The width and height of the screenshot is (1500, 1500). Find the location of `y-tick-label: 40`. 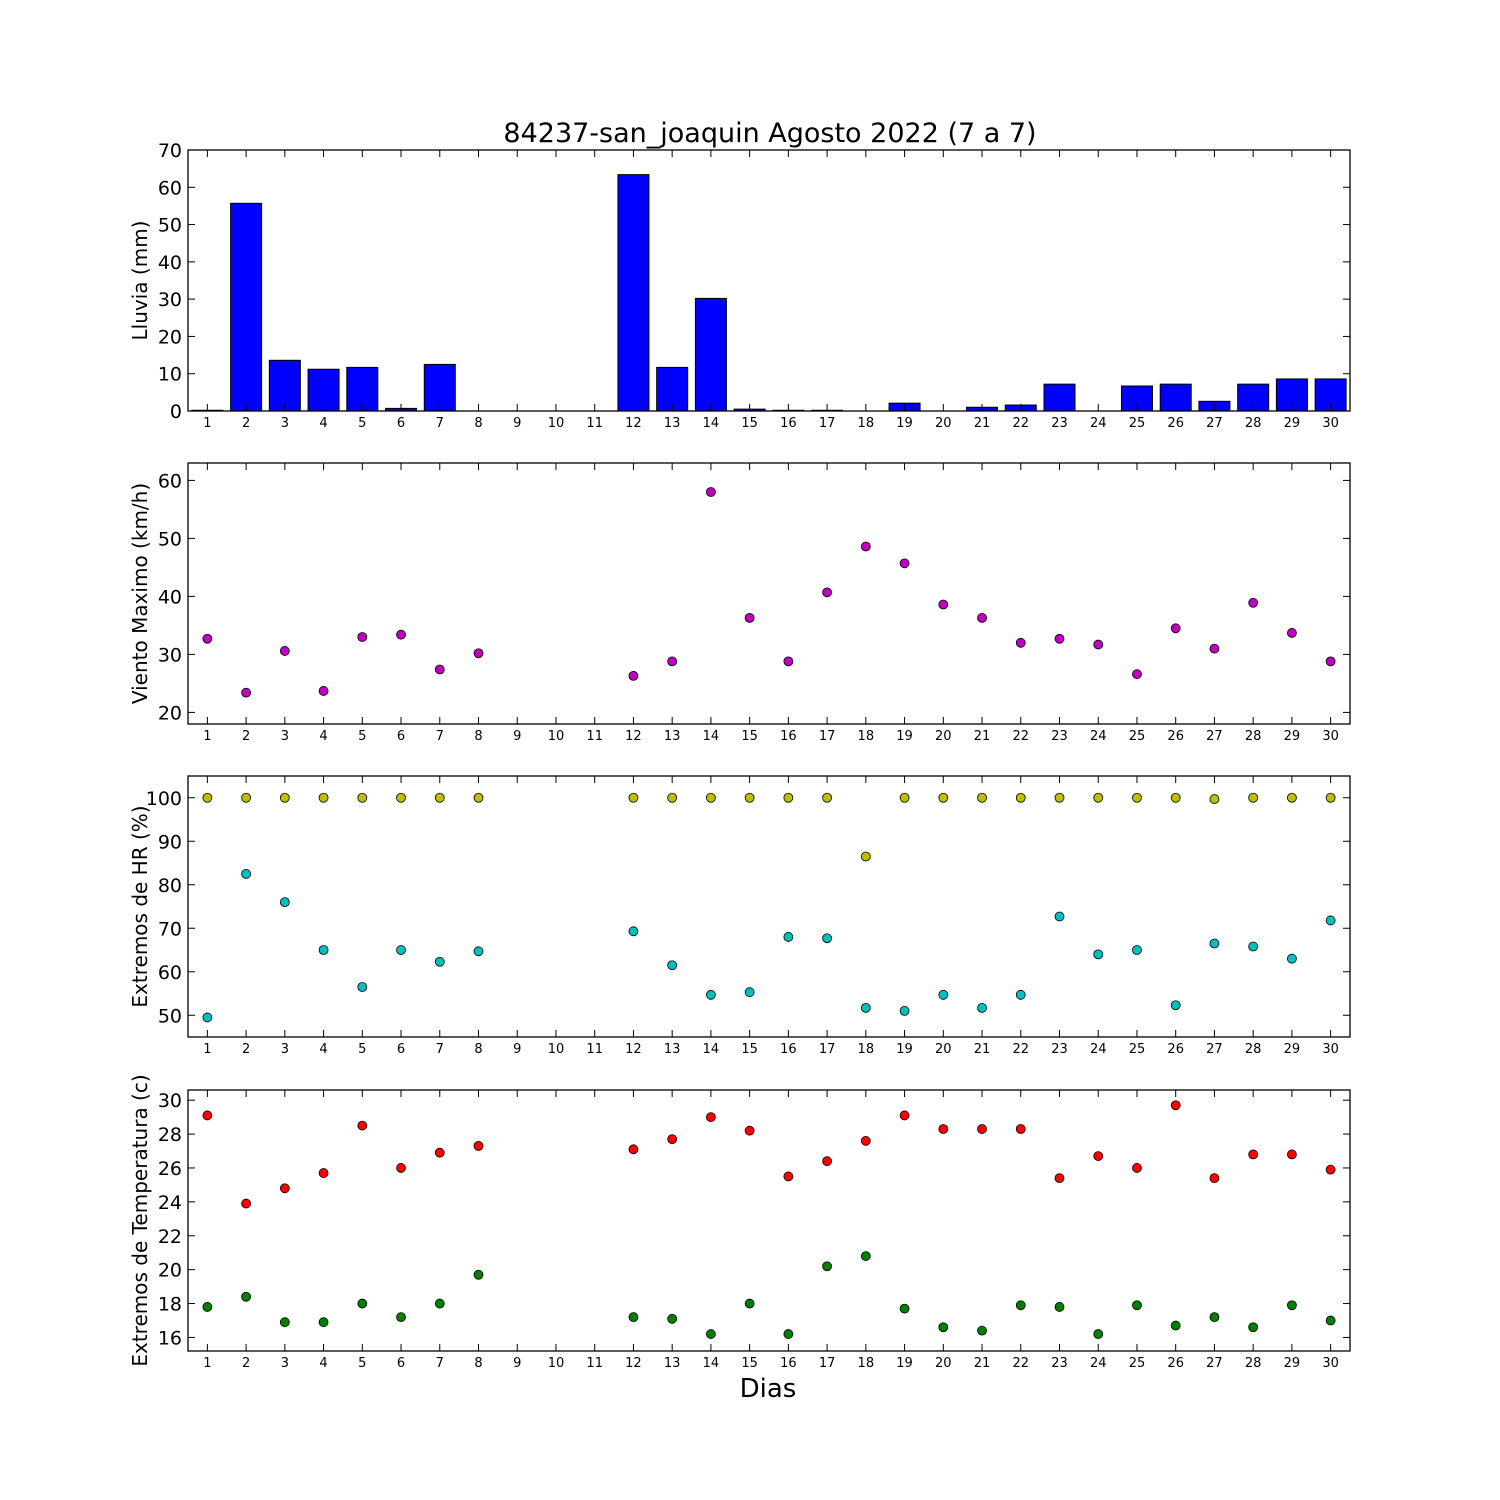

y-tick-label: 40 is located at coordinates (170, 263).